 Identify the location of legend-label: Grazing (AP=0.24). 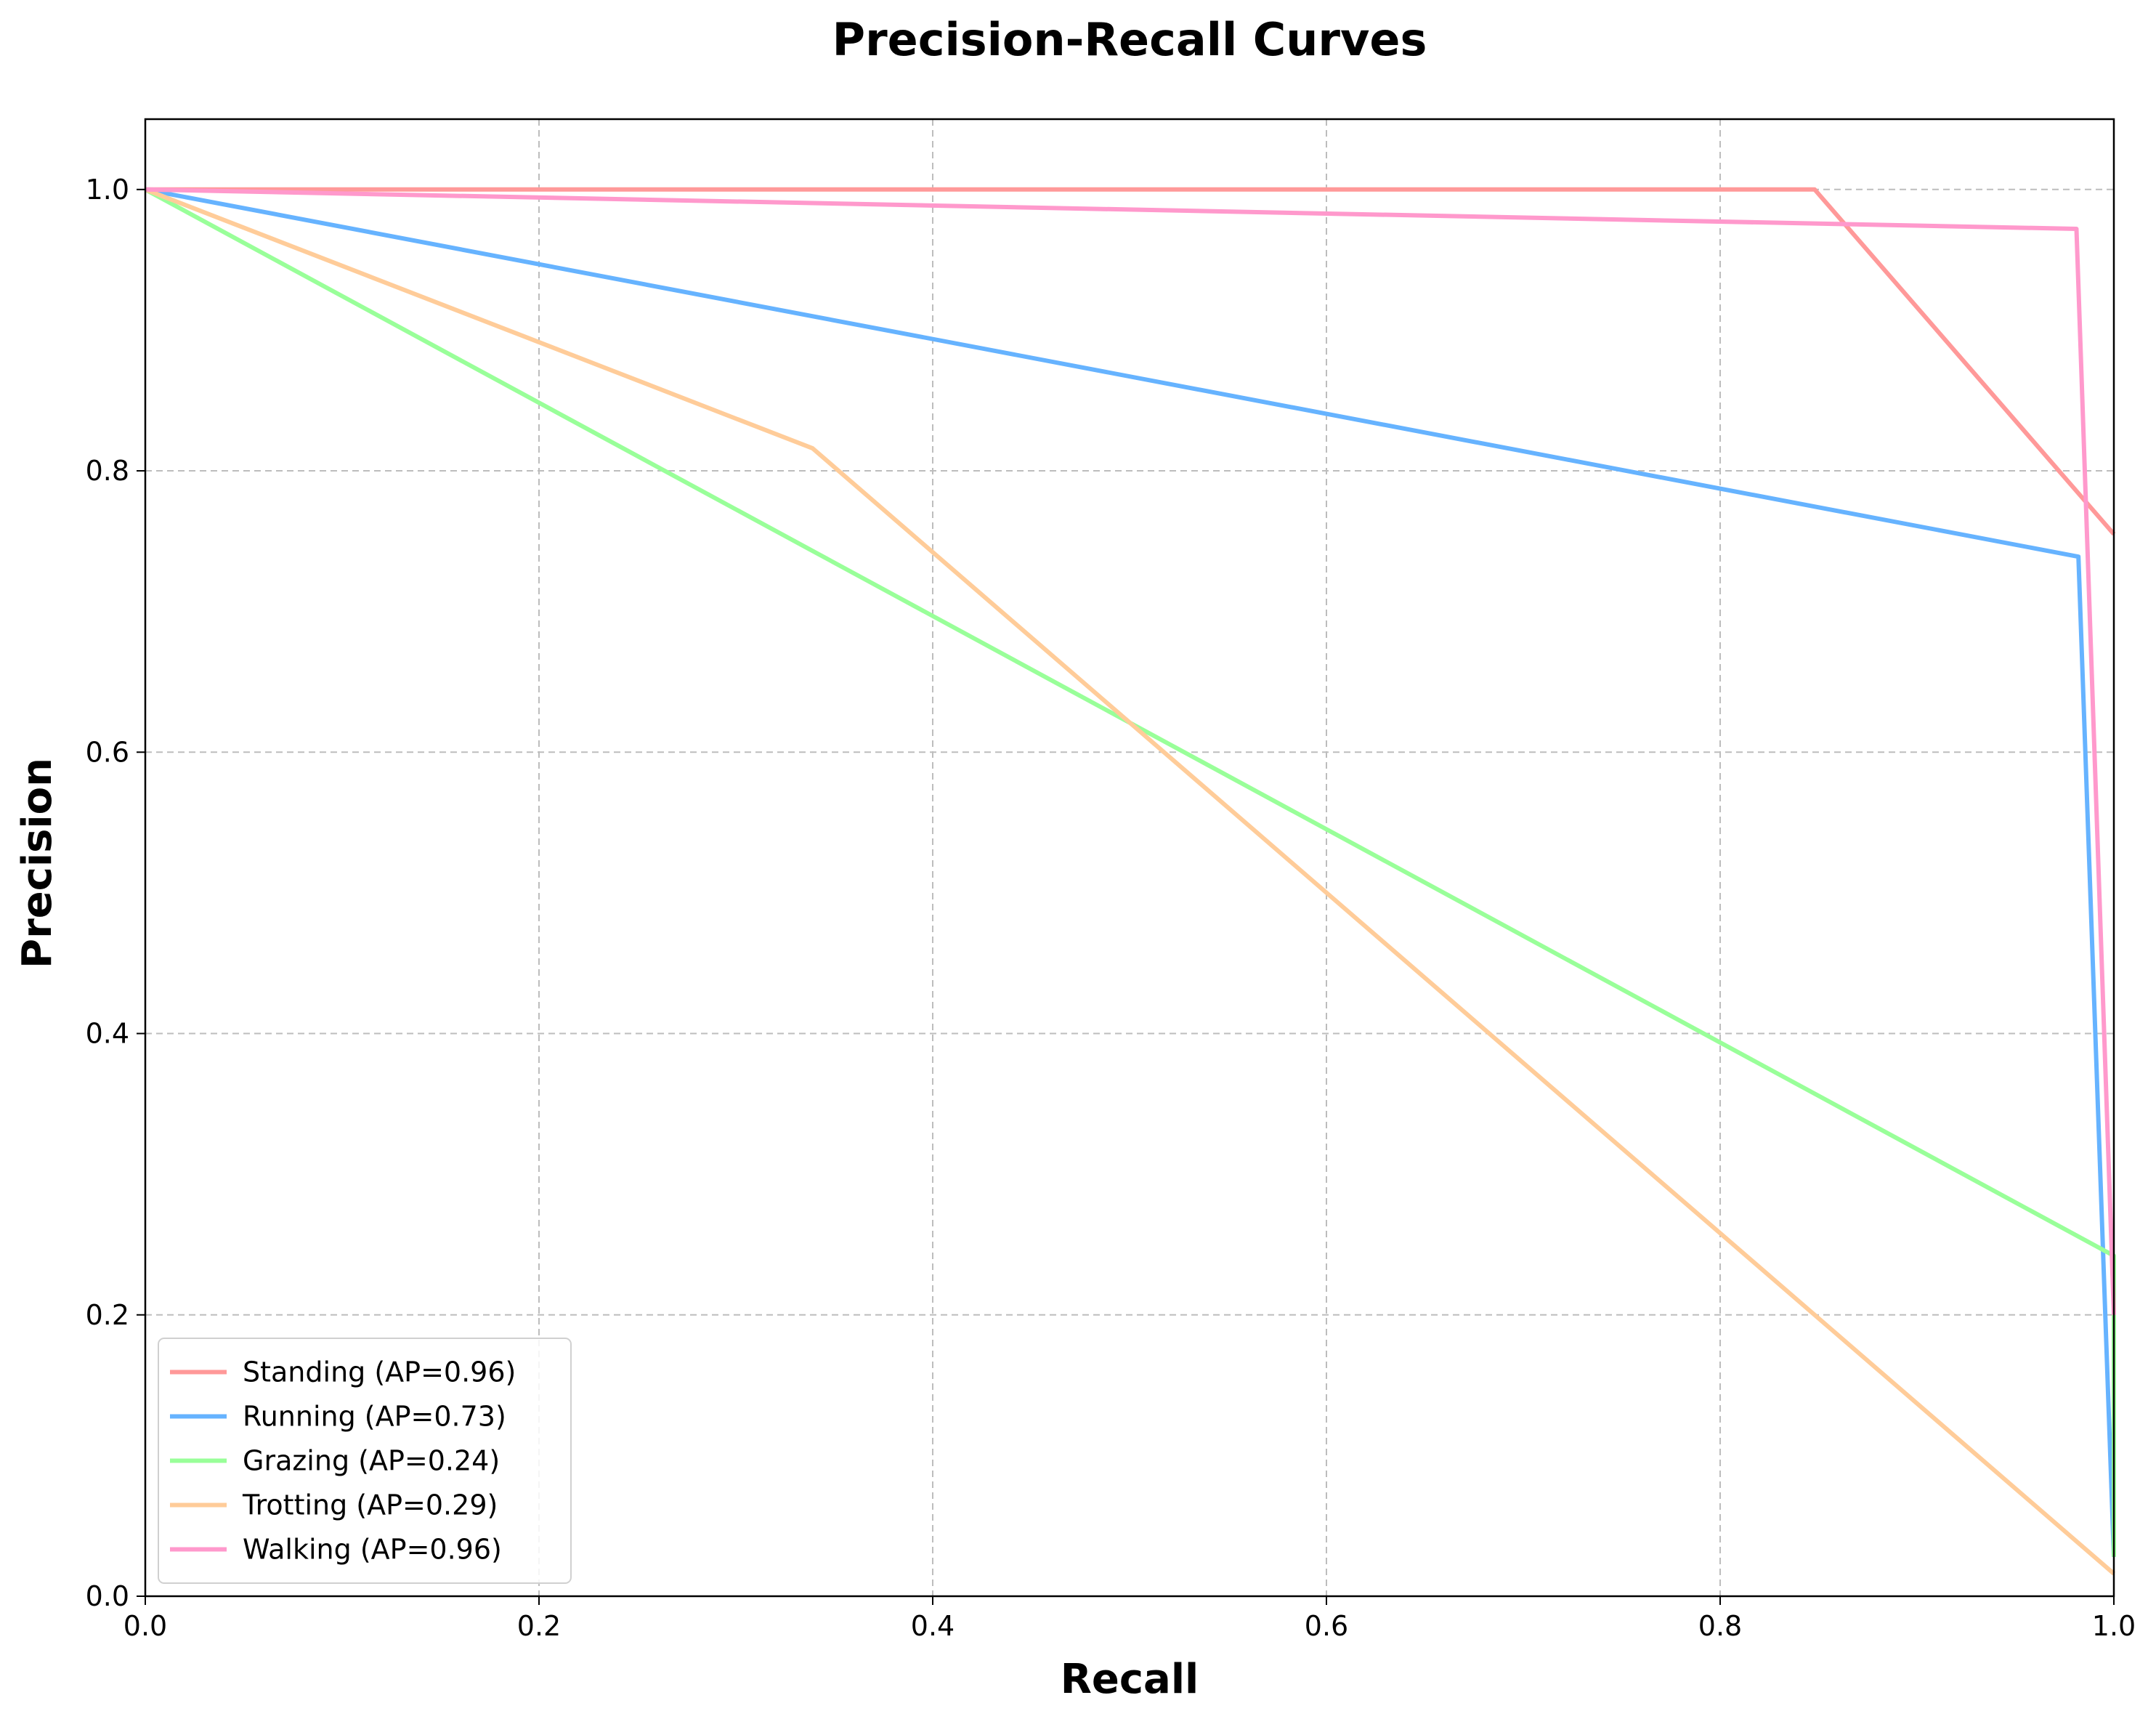
(371, 1461).